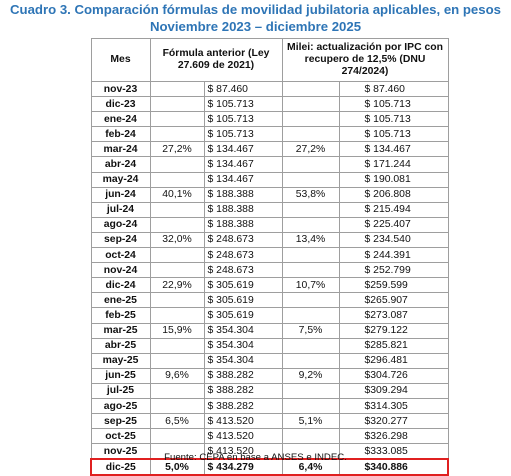 This screenshot has width=511, height=476. What do you see at coordinates (393, 255) in the screenshot?
I see `milei-amount-cell: $ 244.391` at bounding box center [393, 255].